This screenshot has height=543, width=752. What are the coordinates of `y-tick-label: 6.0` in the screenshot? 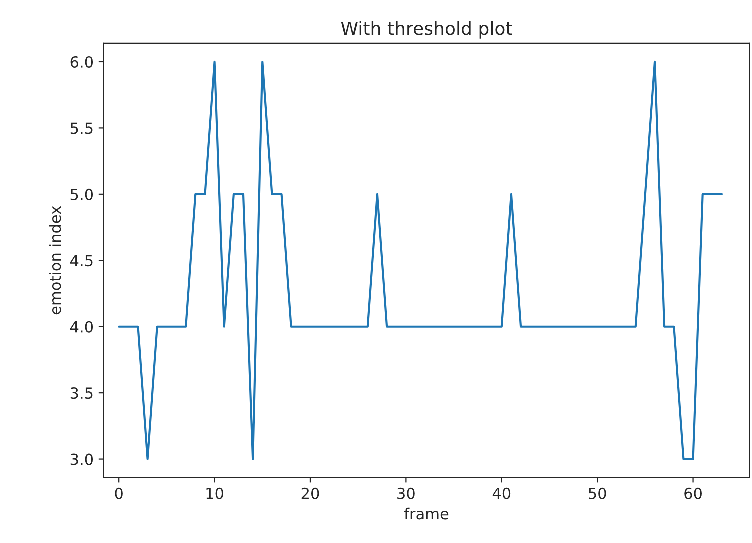 It's located at (82, 62).